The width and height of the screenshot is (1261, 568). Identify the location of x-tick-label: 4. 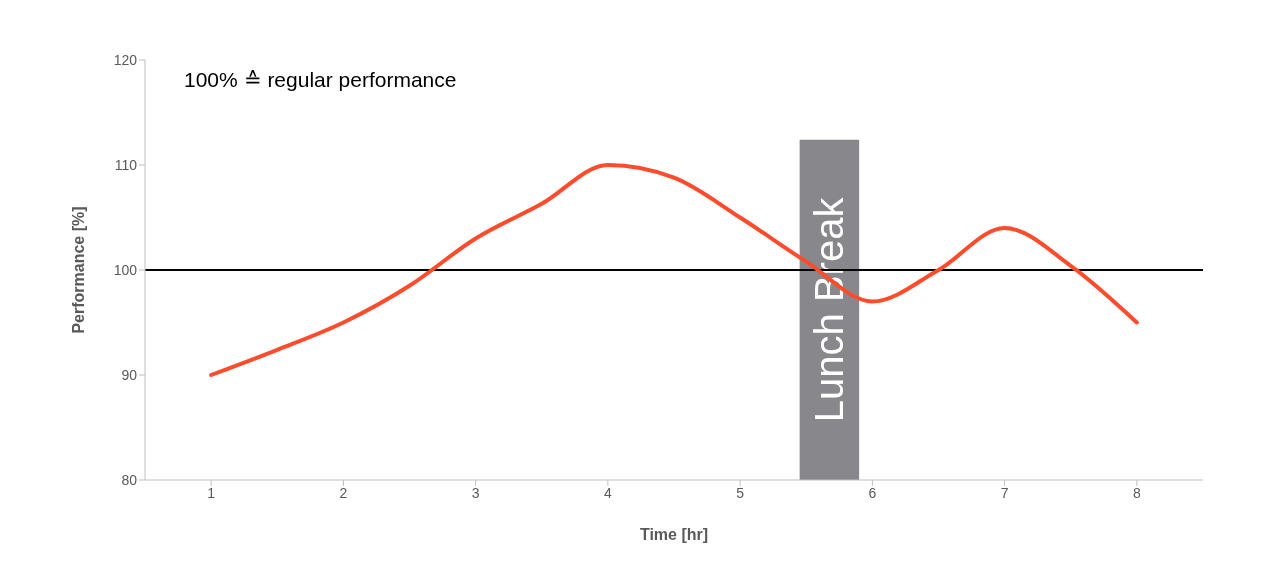
(607, 492).